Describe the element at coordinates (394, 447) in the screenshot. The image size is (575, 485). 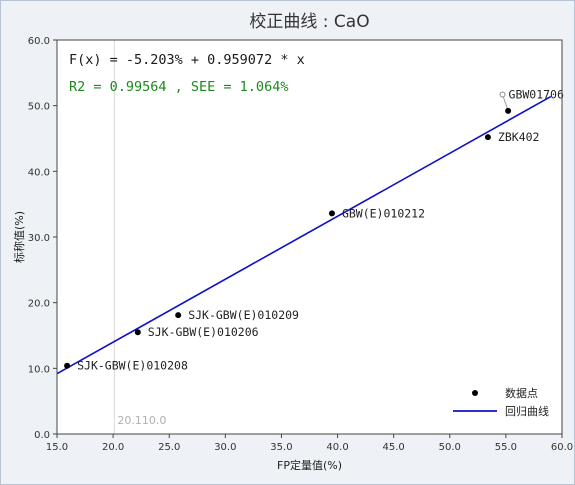
I see `x-tick-label: 45.0` at that location.